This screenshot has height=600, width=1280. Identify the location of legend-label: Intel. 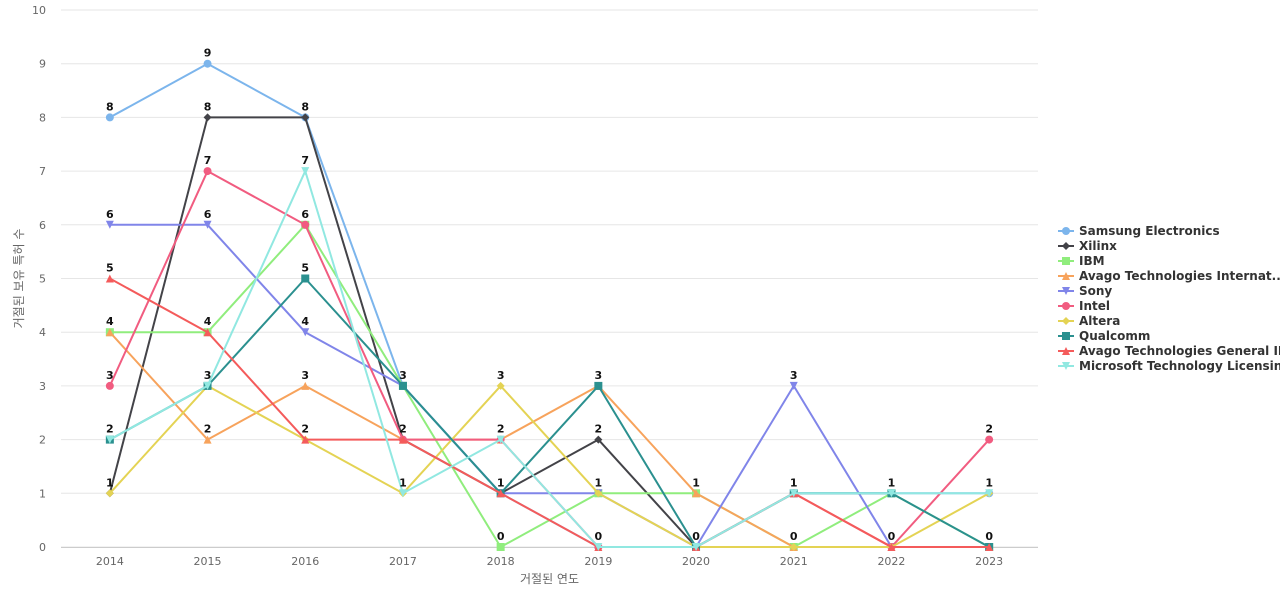
(1094, 306).